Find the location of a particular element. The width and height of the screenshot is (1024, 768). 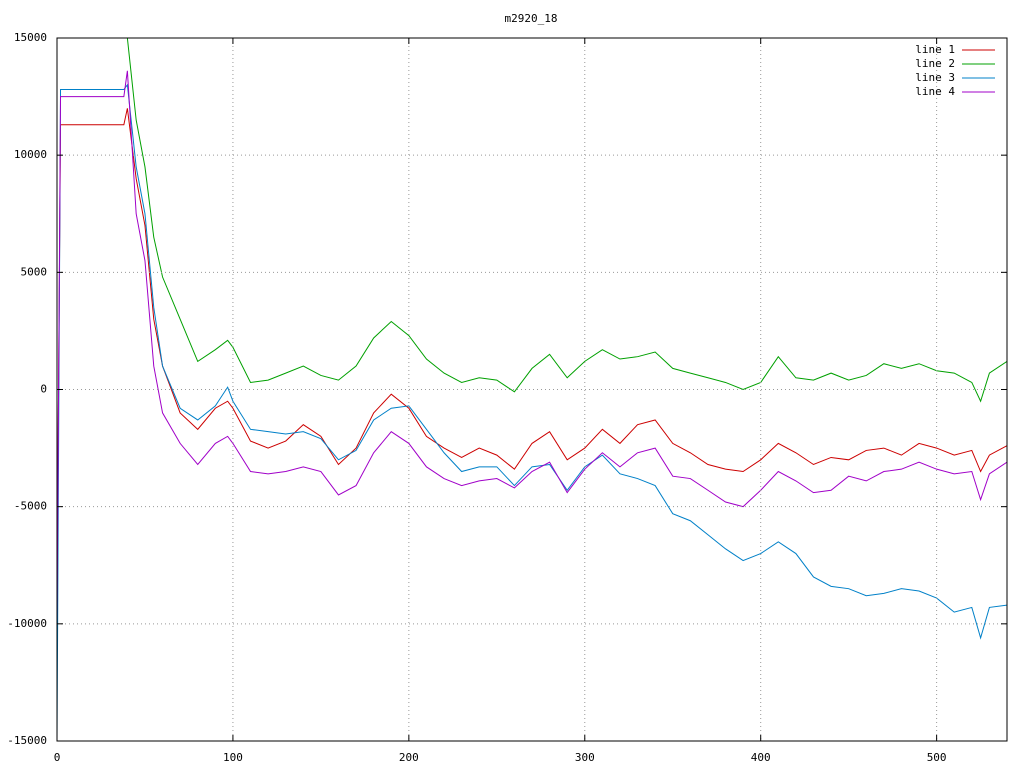

x-tick-label: 500 is located at coordinates (937, 757).